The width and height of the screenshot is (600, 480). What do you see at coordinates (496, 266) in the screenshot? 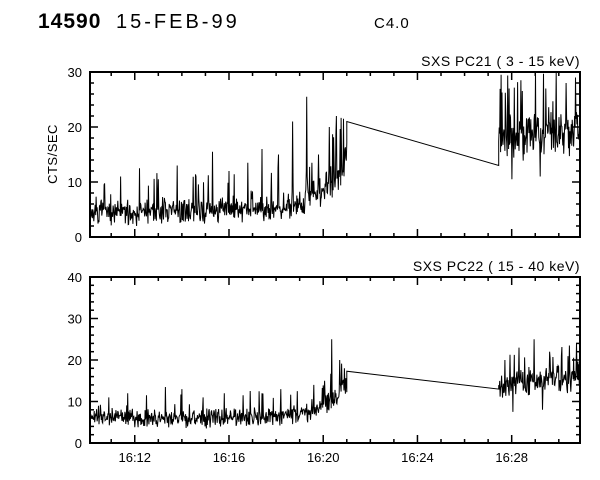
I see `panel-title-pc22: SXS PC22 ( 15 - 40 keV)` at bounding box center [496, 266].